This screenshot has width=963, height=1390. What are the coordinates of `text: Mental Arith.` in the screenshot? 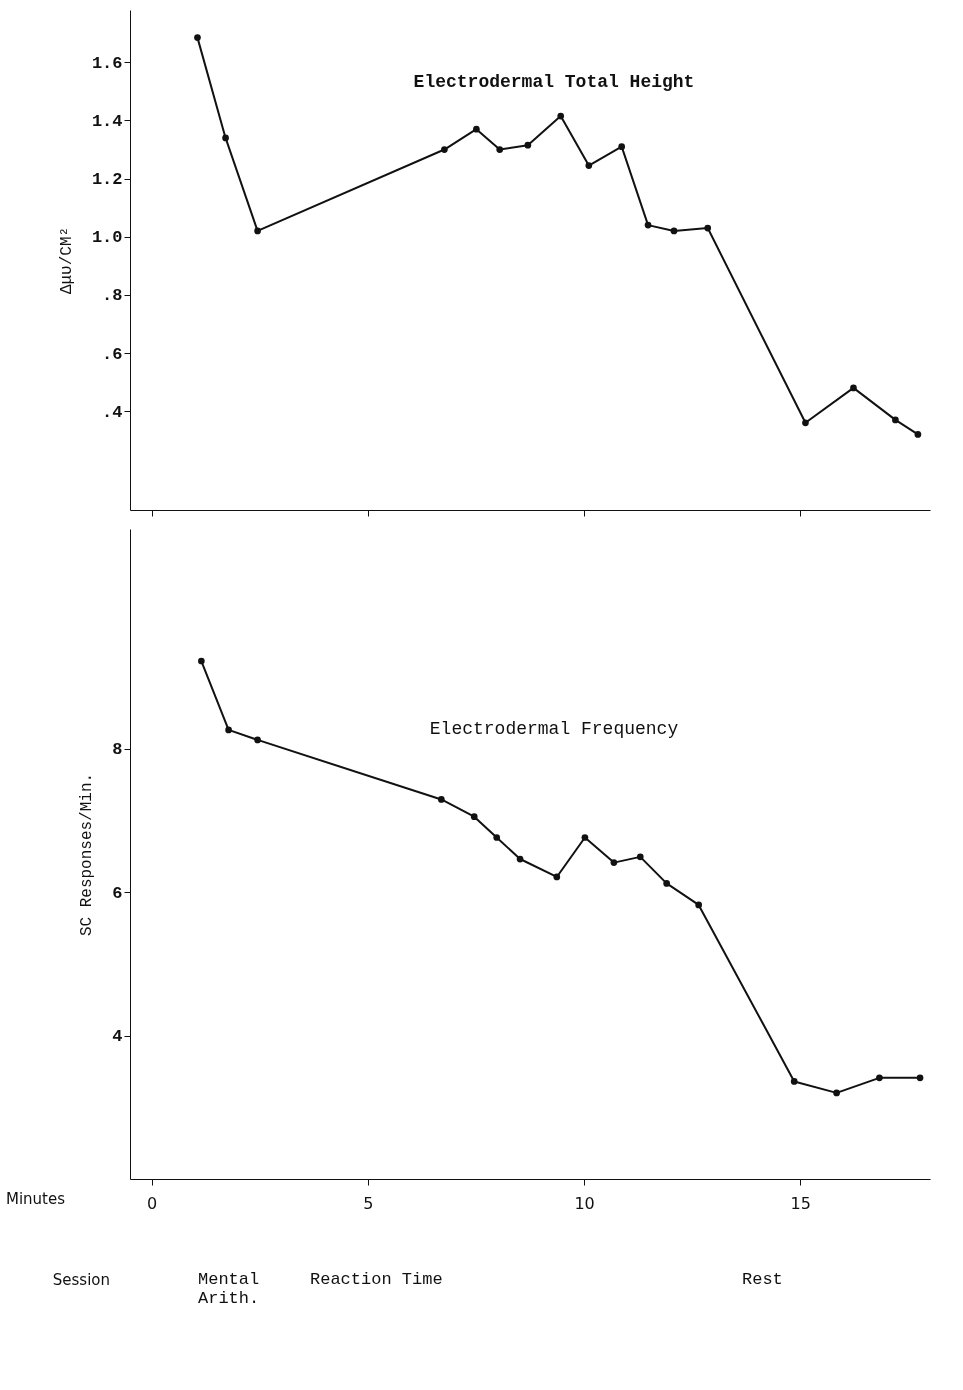 It's located at (229, 1289).